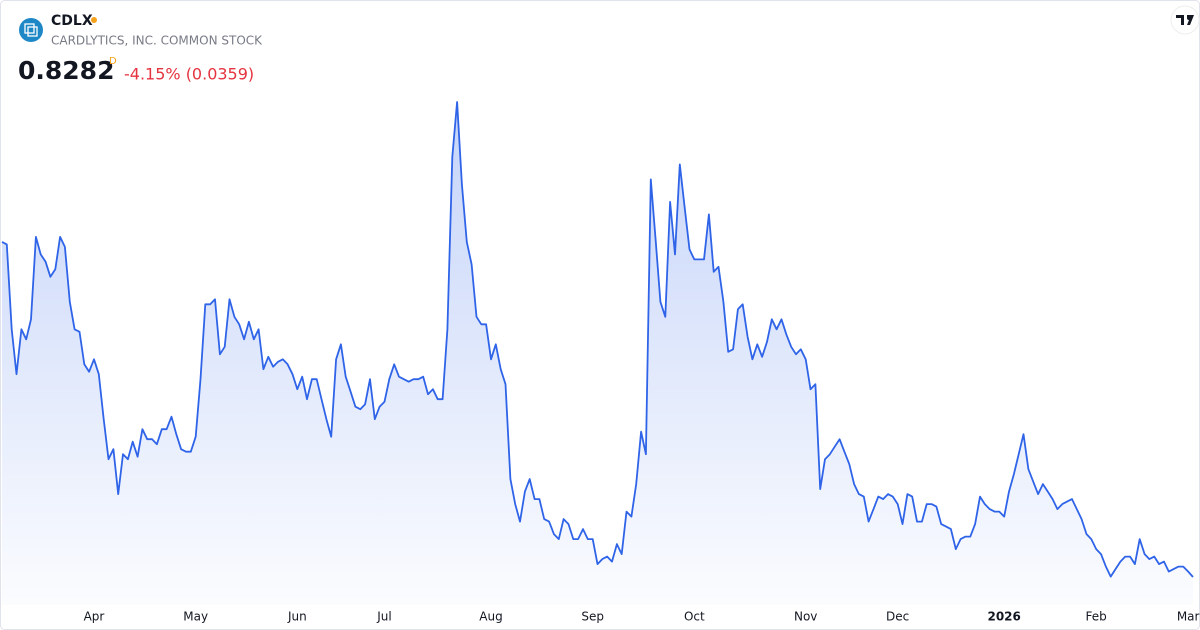 The image size is (1200, 630). I want to click on logo-badge, so click(1185, 20).